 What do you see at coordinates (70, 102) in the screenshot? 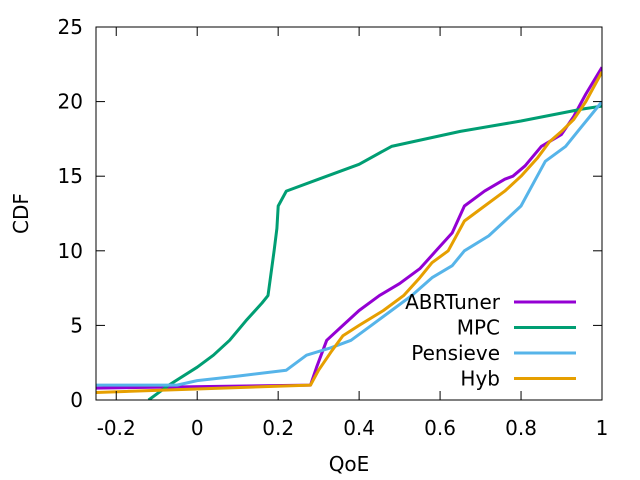
I see `y-tick-label: 20` at bounding box center [70, 102].